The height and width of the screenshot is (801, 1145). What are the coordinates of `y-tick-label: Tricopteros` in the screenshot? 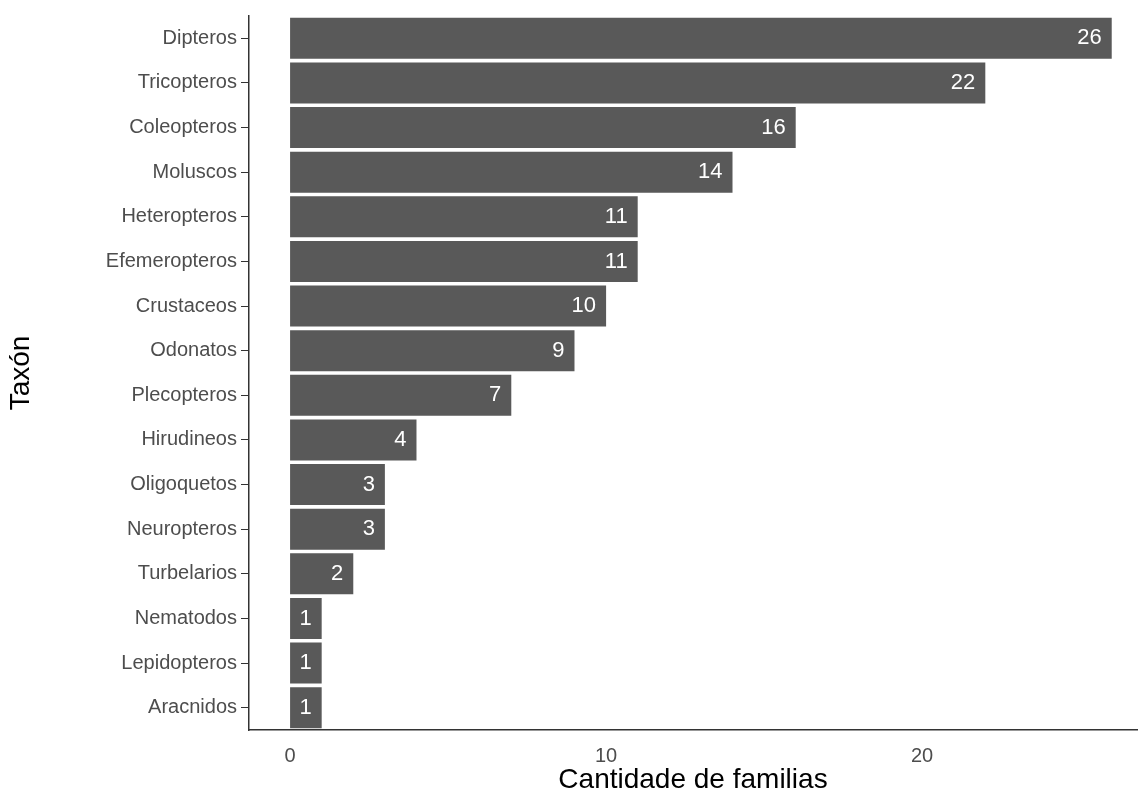 It's located at (187, 81).